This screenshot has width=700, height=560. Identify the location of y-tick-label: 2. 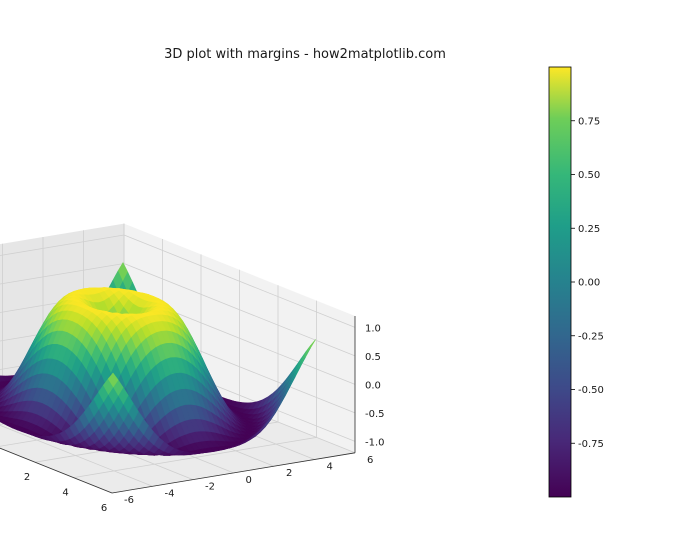
(289, 473).